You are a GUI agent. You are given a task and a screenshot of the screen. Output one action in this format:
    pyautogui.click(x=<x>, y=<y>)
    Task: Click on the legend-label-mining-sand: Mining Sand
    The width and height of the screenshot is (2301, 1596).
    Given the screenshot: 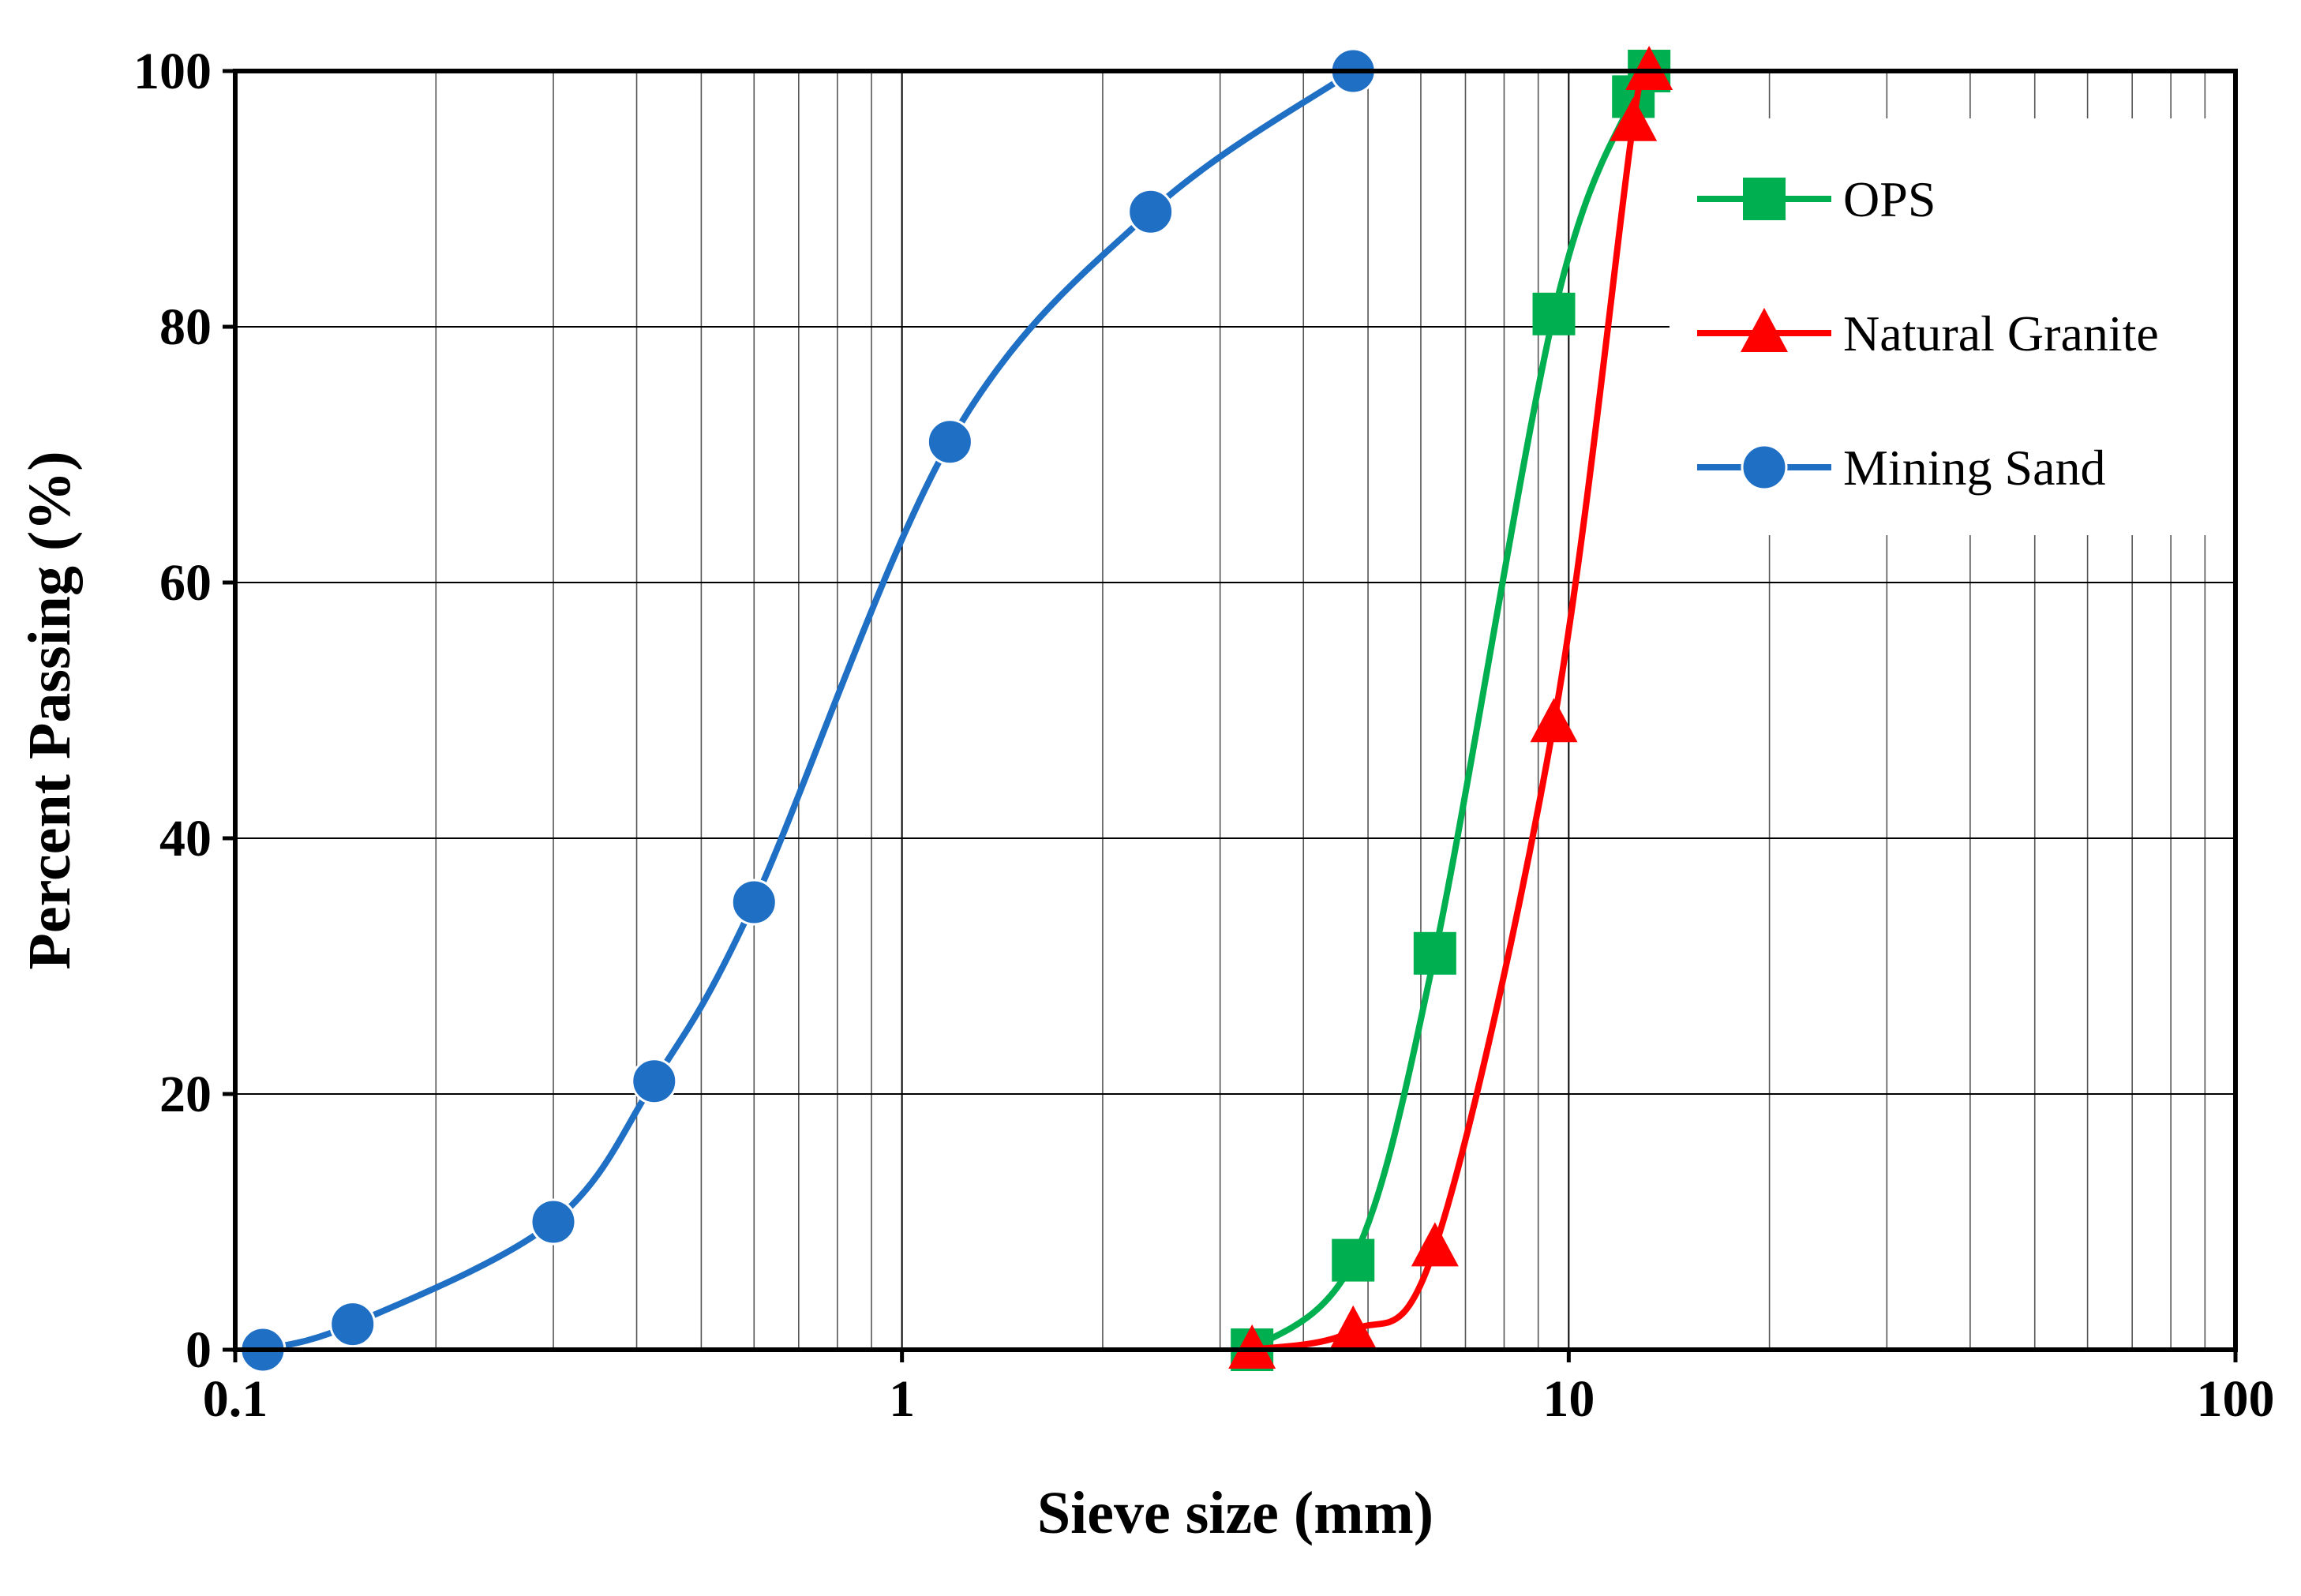 What is the action you would take?
    pyautogui.click(x=1974, y=468)
    